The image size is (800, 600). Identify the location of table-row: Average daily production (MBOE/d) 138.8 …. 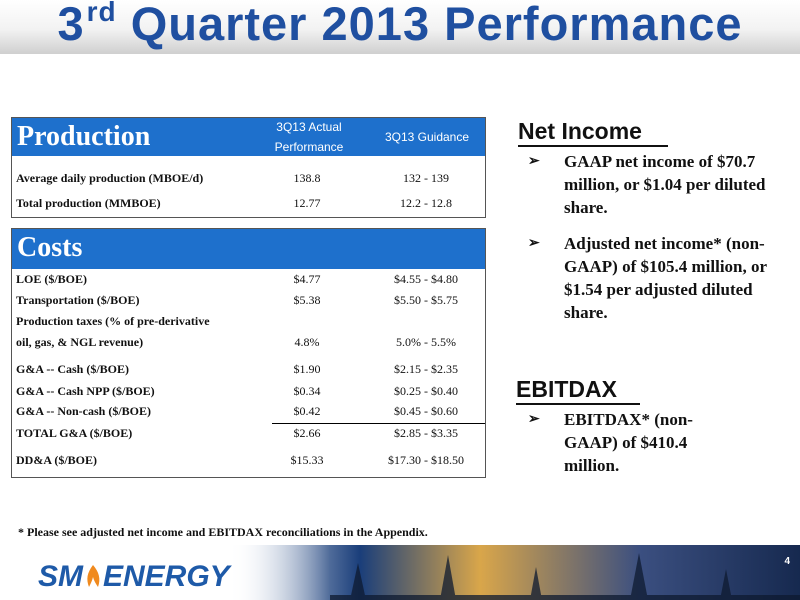
(232, 178).